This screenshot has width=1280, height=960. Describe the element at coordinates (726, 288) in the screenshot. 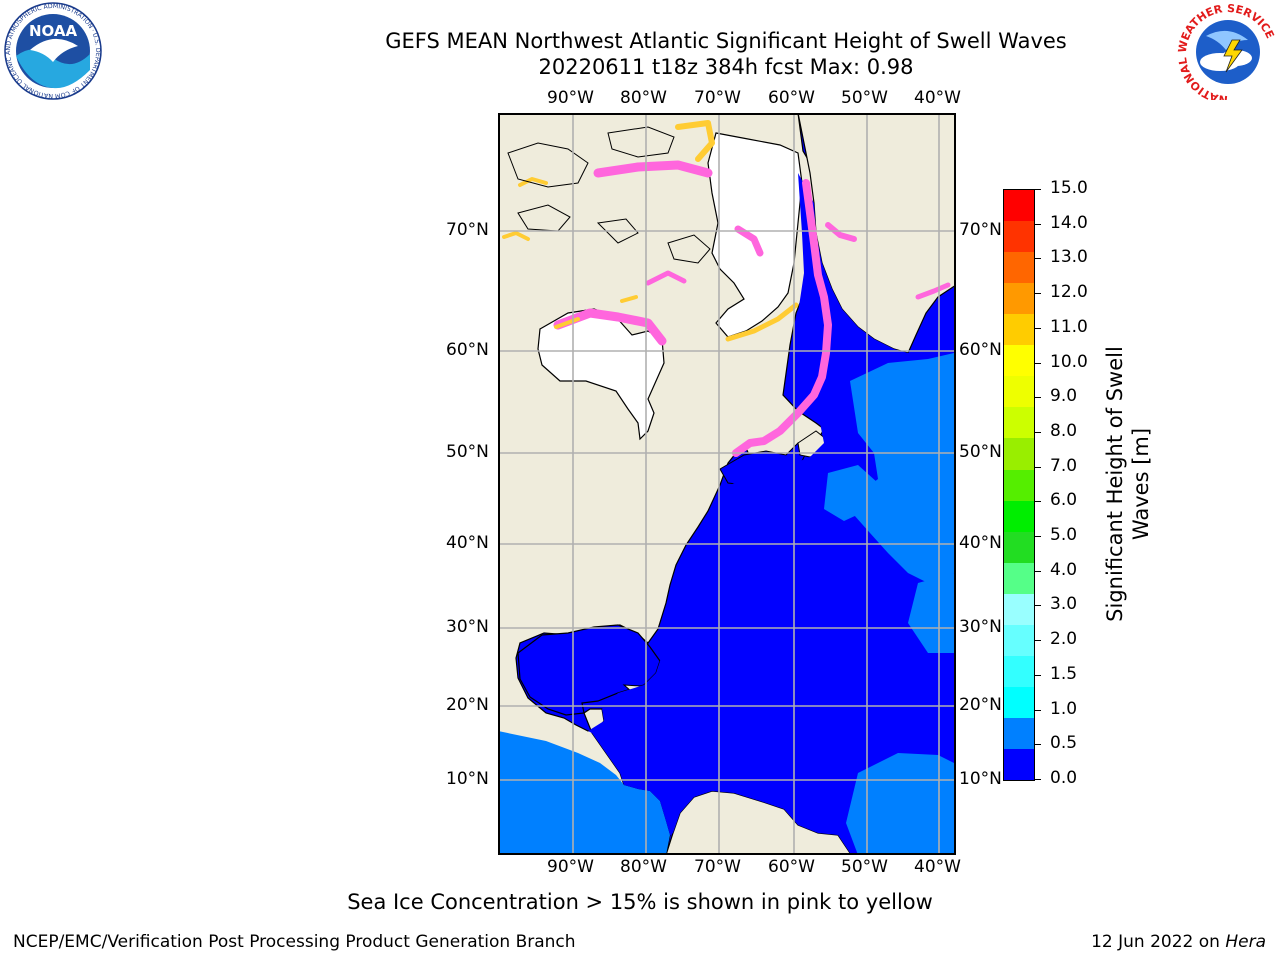

I see `sea-ice-band` at that location.